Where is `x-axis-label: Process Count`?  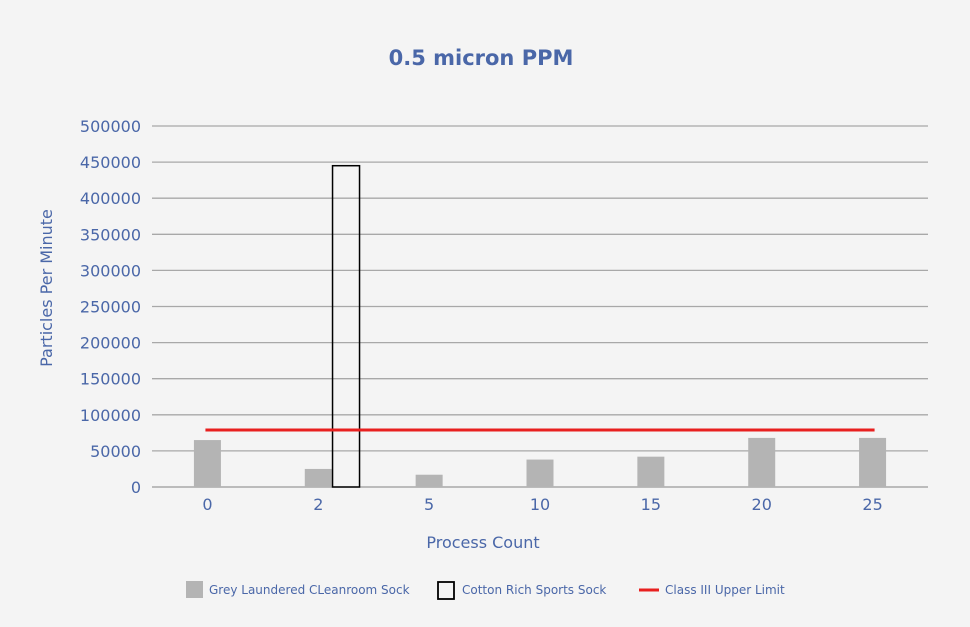
x-axis-label: Process Count is located at coordinates (482, 542).